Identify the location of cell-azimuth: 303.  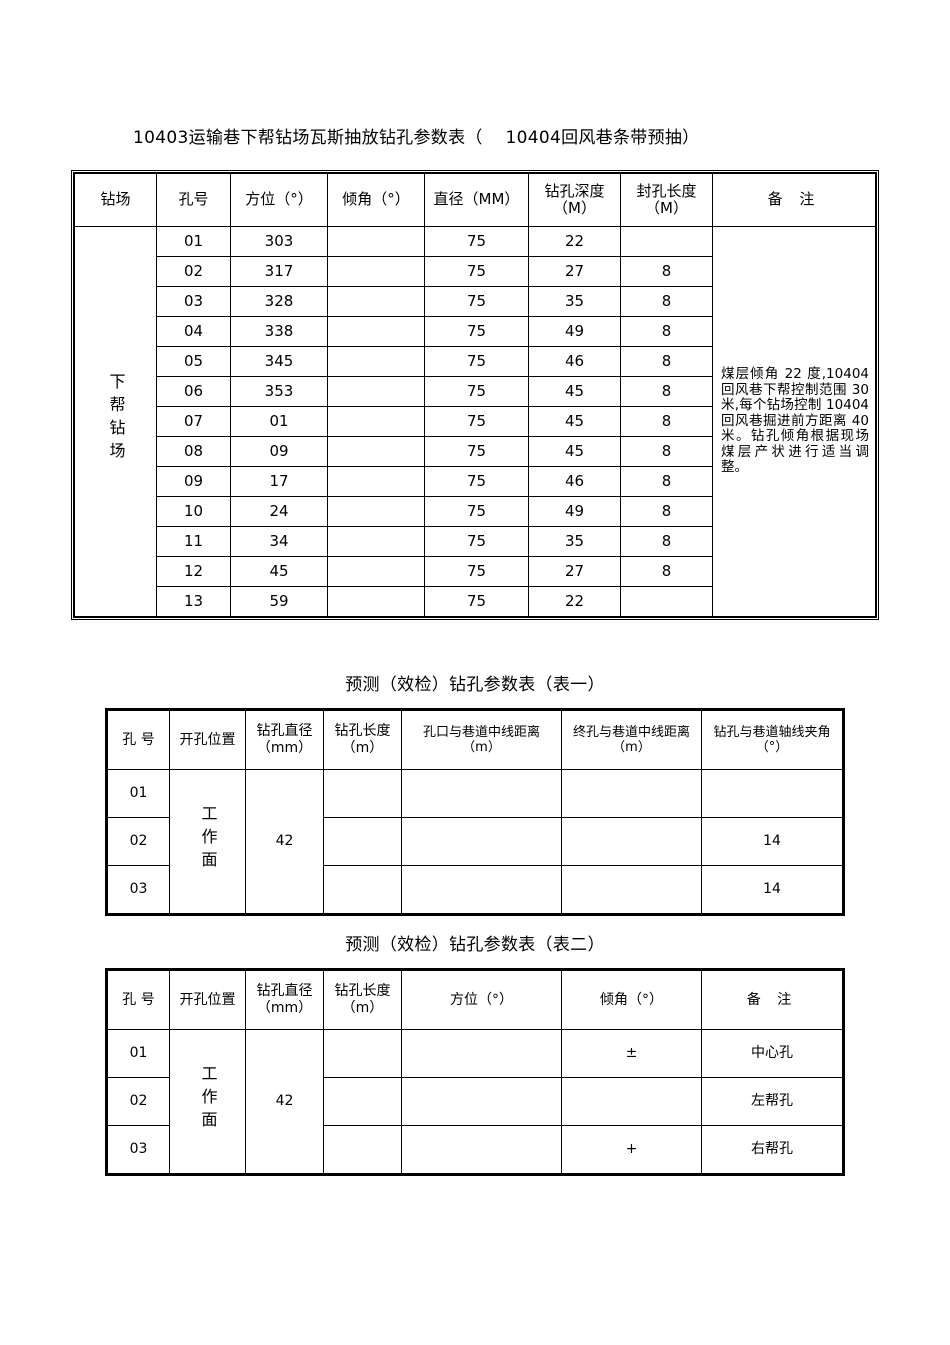
(279, 241).